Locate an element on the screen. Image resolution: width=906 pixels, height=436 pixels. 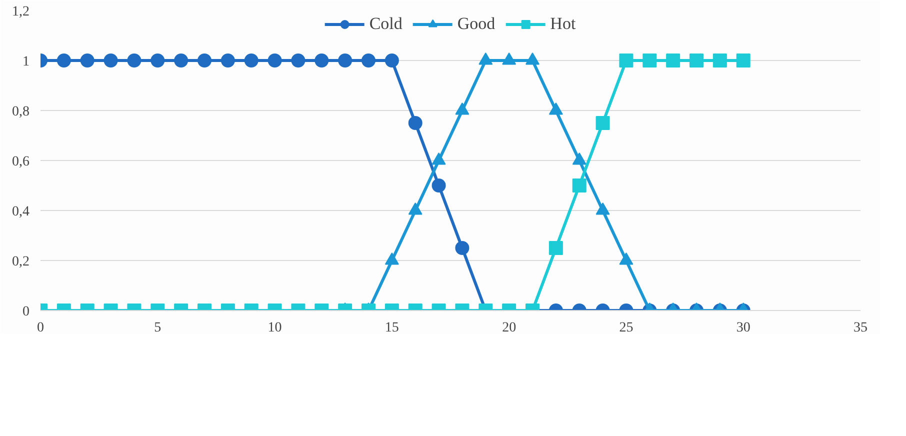
legend-label: Good is located at coordinates (476, 24).